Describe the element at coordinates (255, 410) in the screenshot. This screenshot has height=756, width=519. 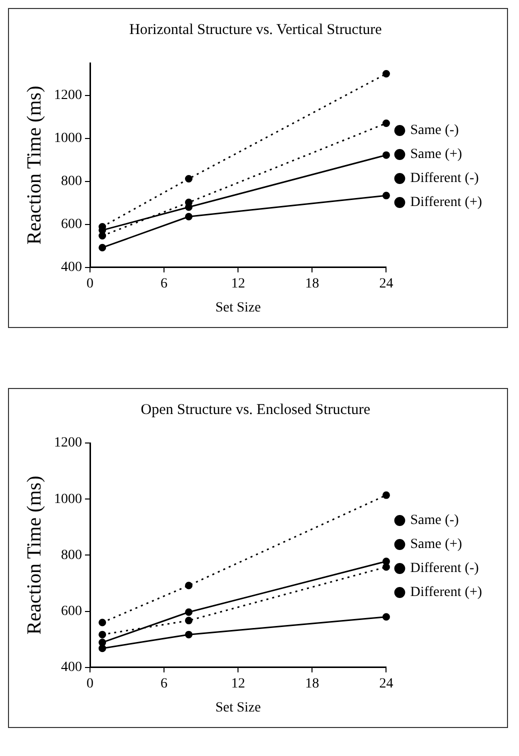
I see `chart-title: Open Structure vs. Enclosed Structure` at that location.